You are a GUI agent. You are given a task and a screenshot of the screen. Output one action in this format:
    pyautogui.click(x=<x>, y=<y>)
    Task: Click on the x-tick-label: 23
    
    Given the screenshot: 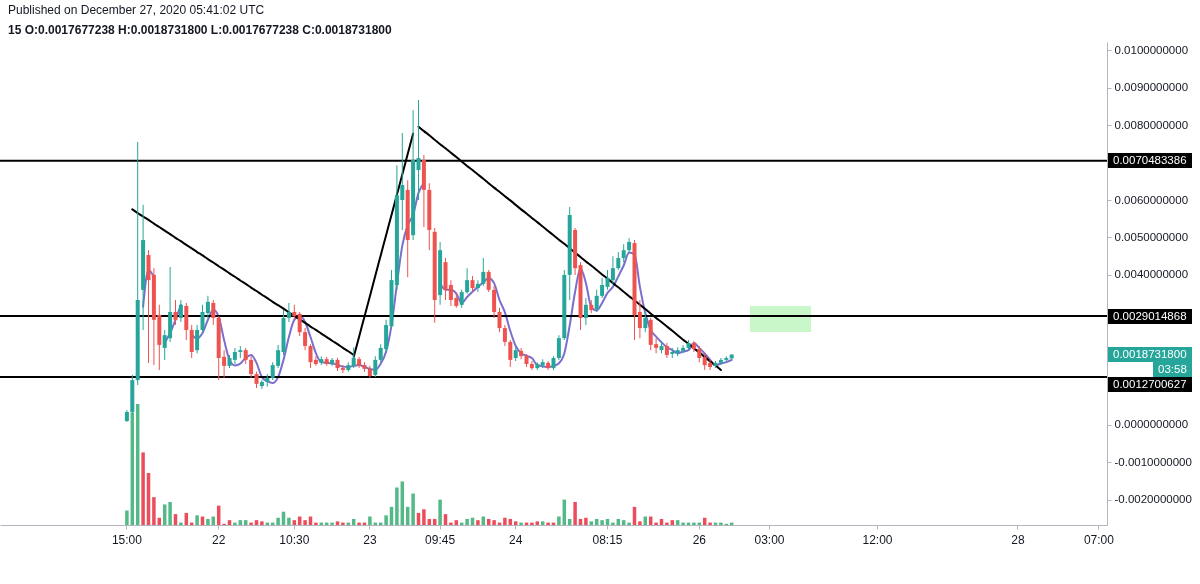 What is the action you would take?
    pyautogui.click(x=370, y=539)
    